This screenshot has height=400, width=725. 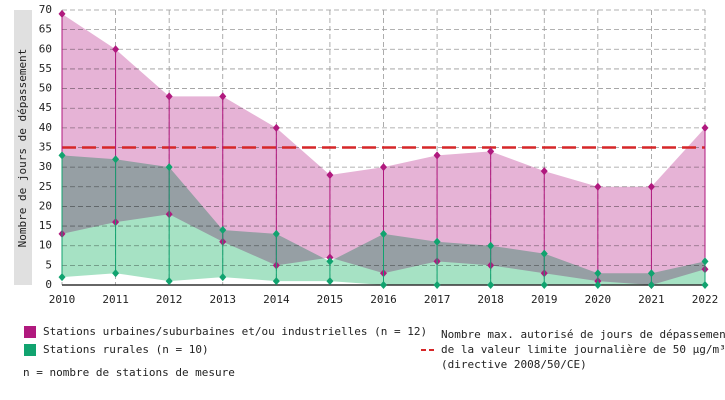 What do you see at coordinates (598, 299) in the screenshot?
I see `x-tick-label: 2020` at bounding box center [598, 299].